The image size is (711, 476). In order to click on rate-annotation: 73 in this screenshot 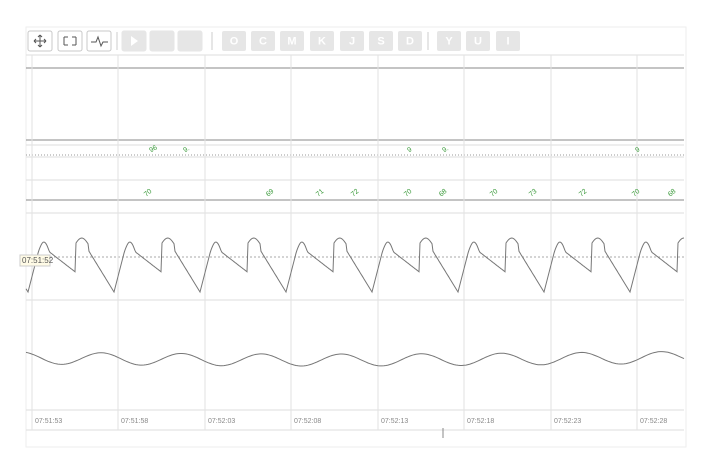, I will do `click(533, 193)`.